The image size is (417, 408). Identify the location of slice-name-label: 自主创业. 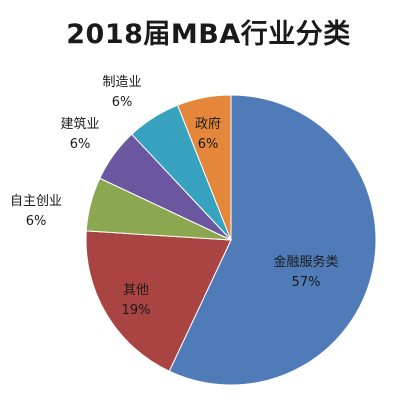
(36, 201).